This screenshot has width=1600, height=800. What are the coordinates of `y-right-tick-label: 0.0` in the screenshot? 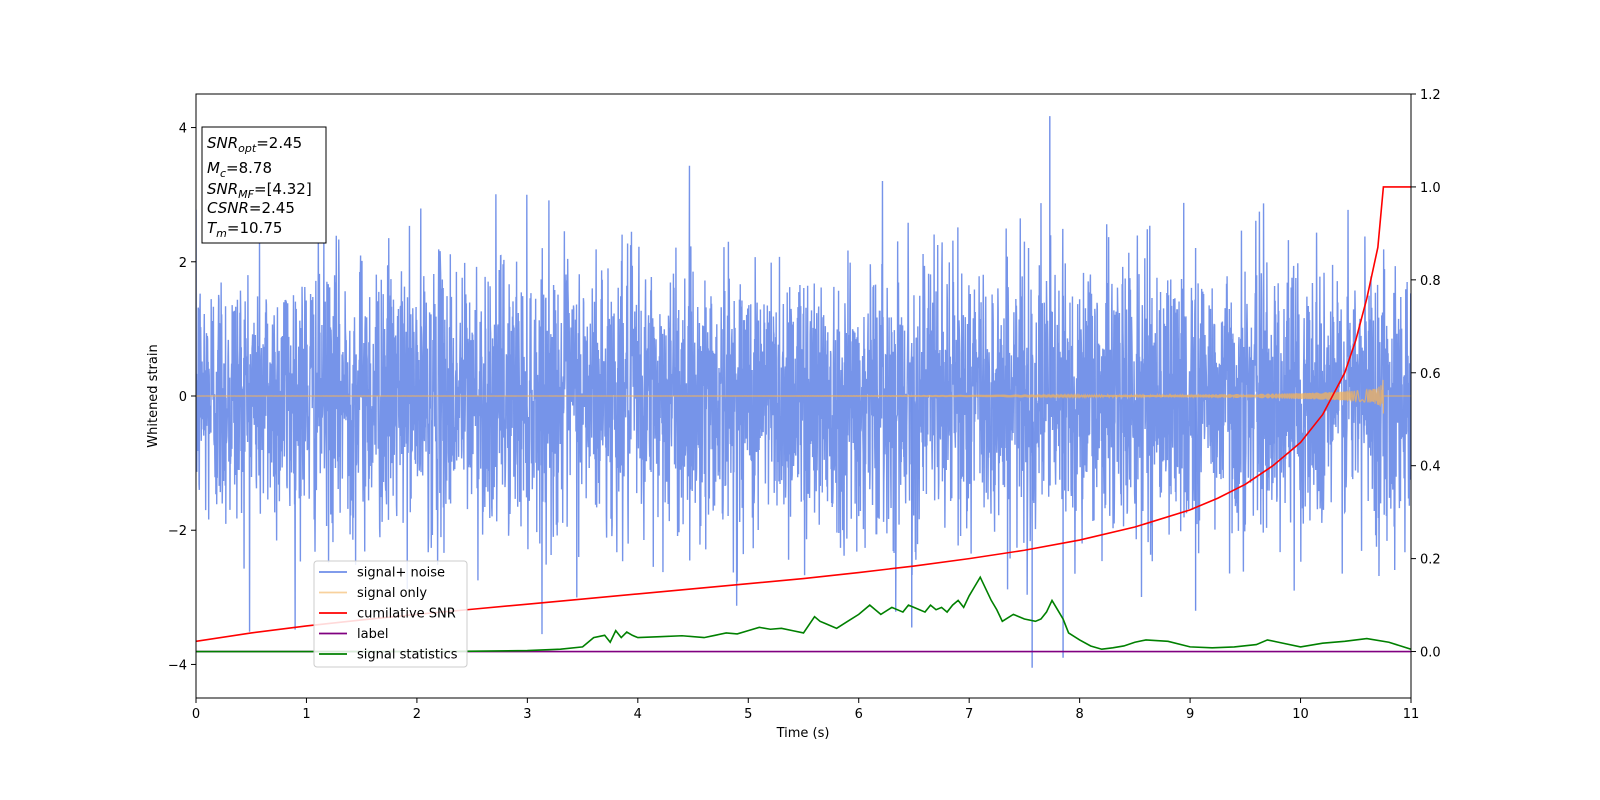 It's located at (1430, 653).